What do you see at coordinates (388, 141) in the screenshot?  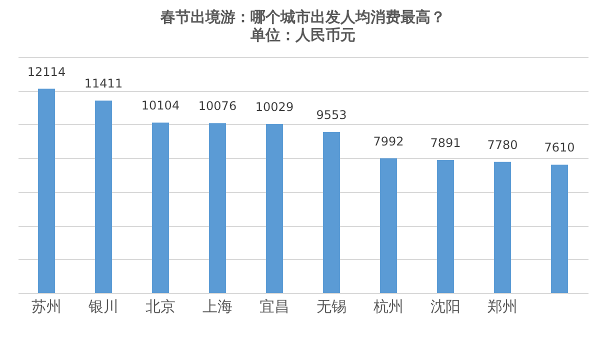 I see `data-label: 7992` at bounding box center [388, 141].